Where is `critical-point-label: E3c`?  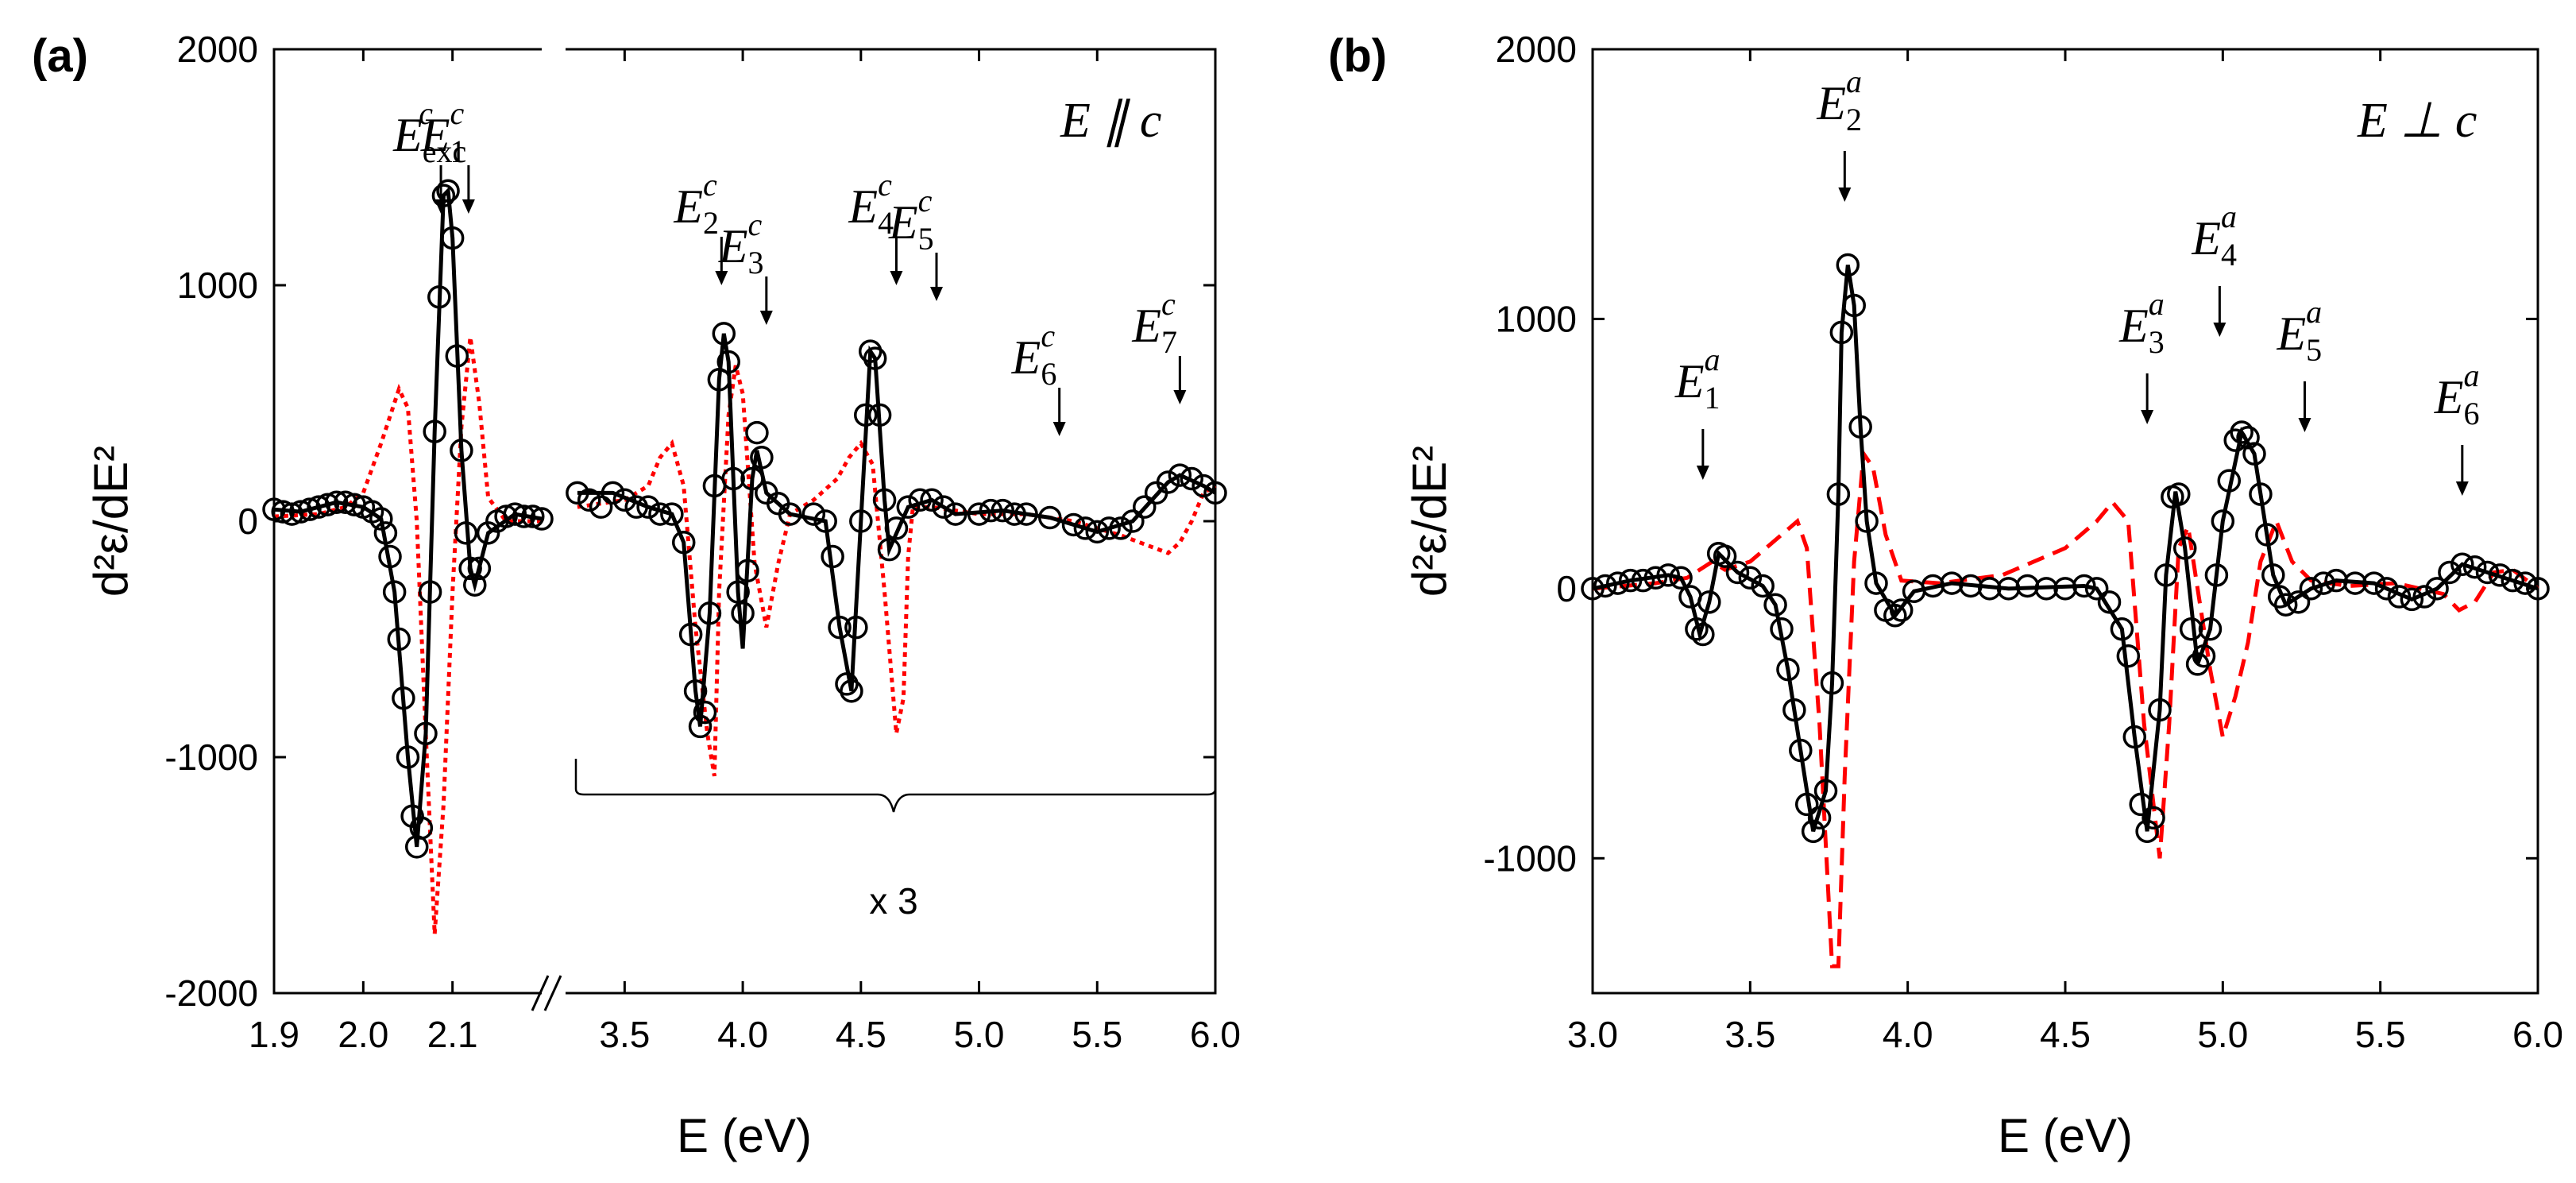 critical-point-label: E3c is located at coordinates (745, 266).